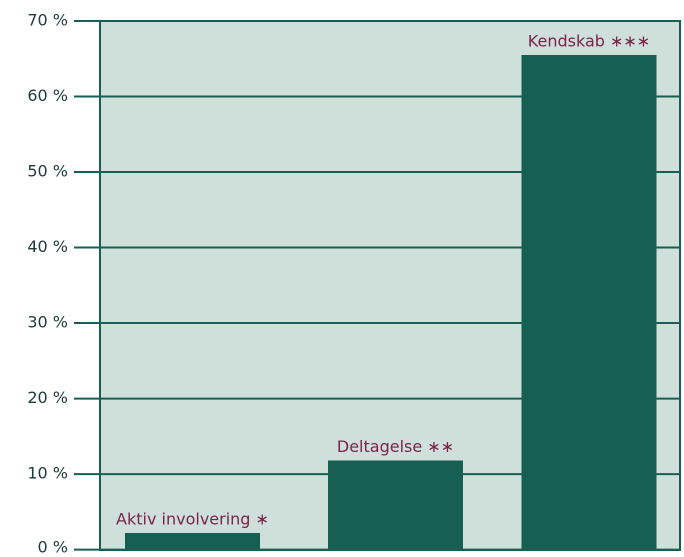 Image resolution: width=684 pixels, height=557 pixels. I want to click on y-tick-label: 40 %, so click(47, 246).